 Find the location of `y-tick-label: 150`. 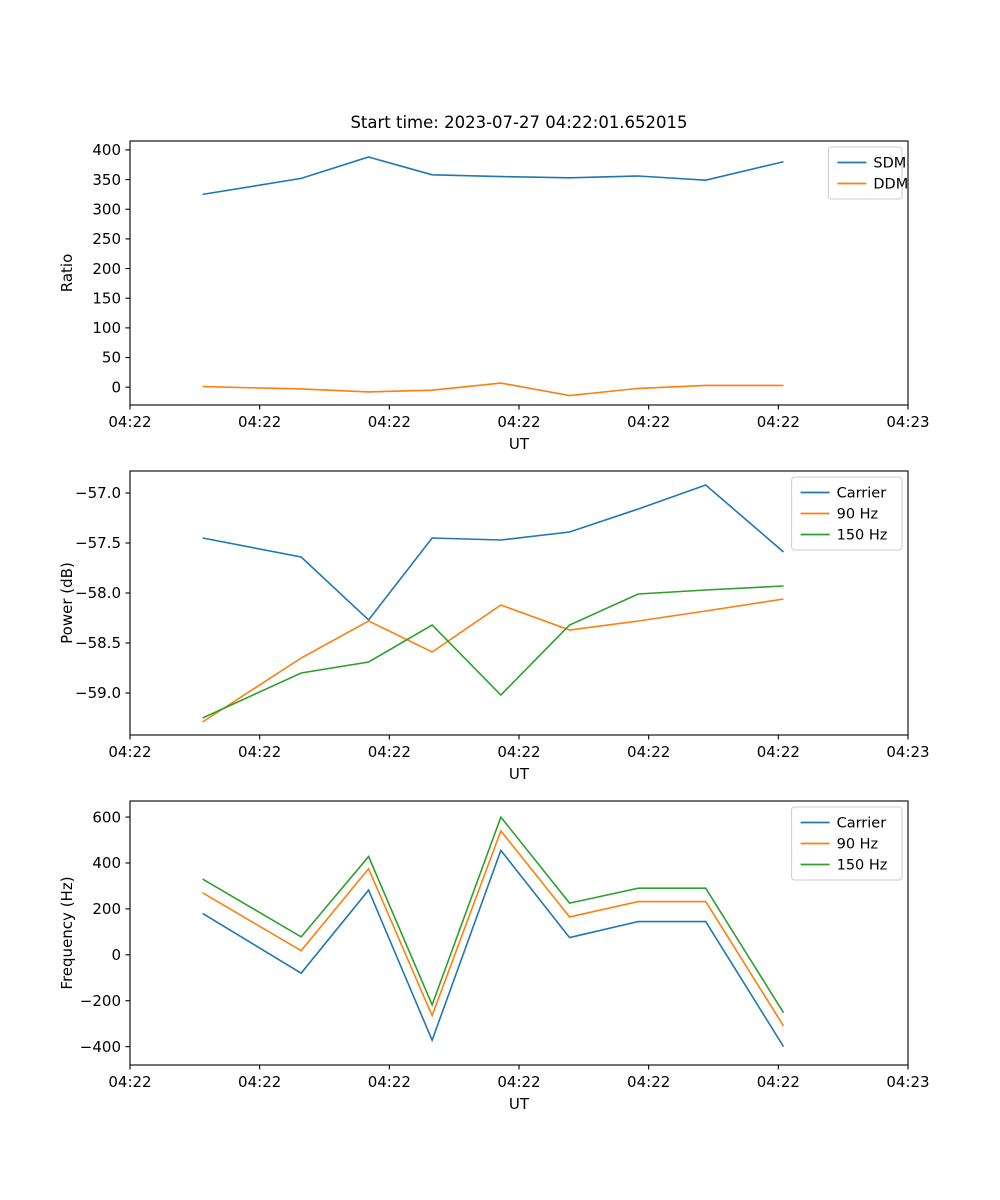

y-tick-label: 150 is located at coordinates (106, 298).